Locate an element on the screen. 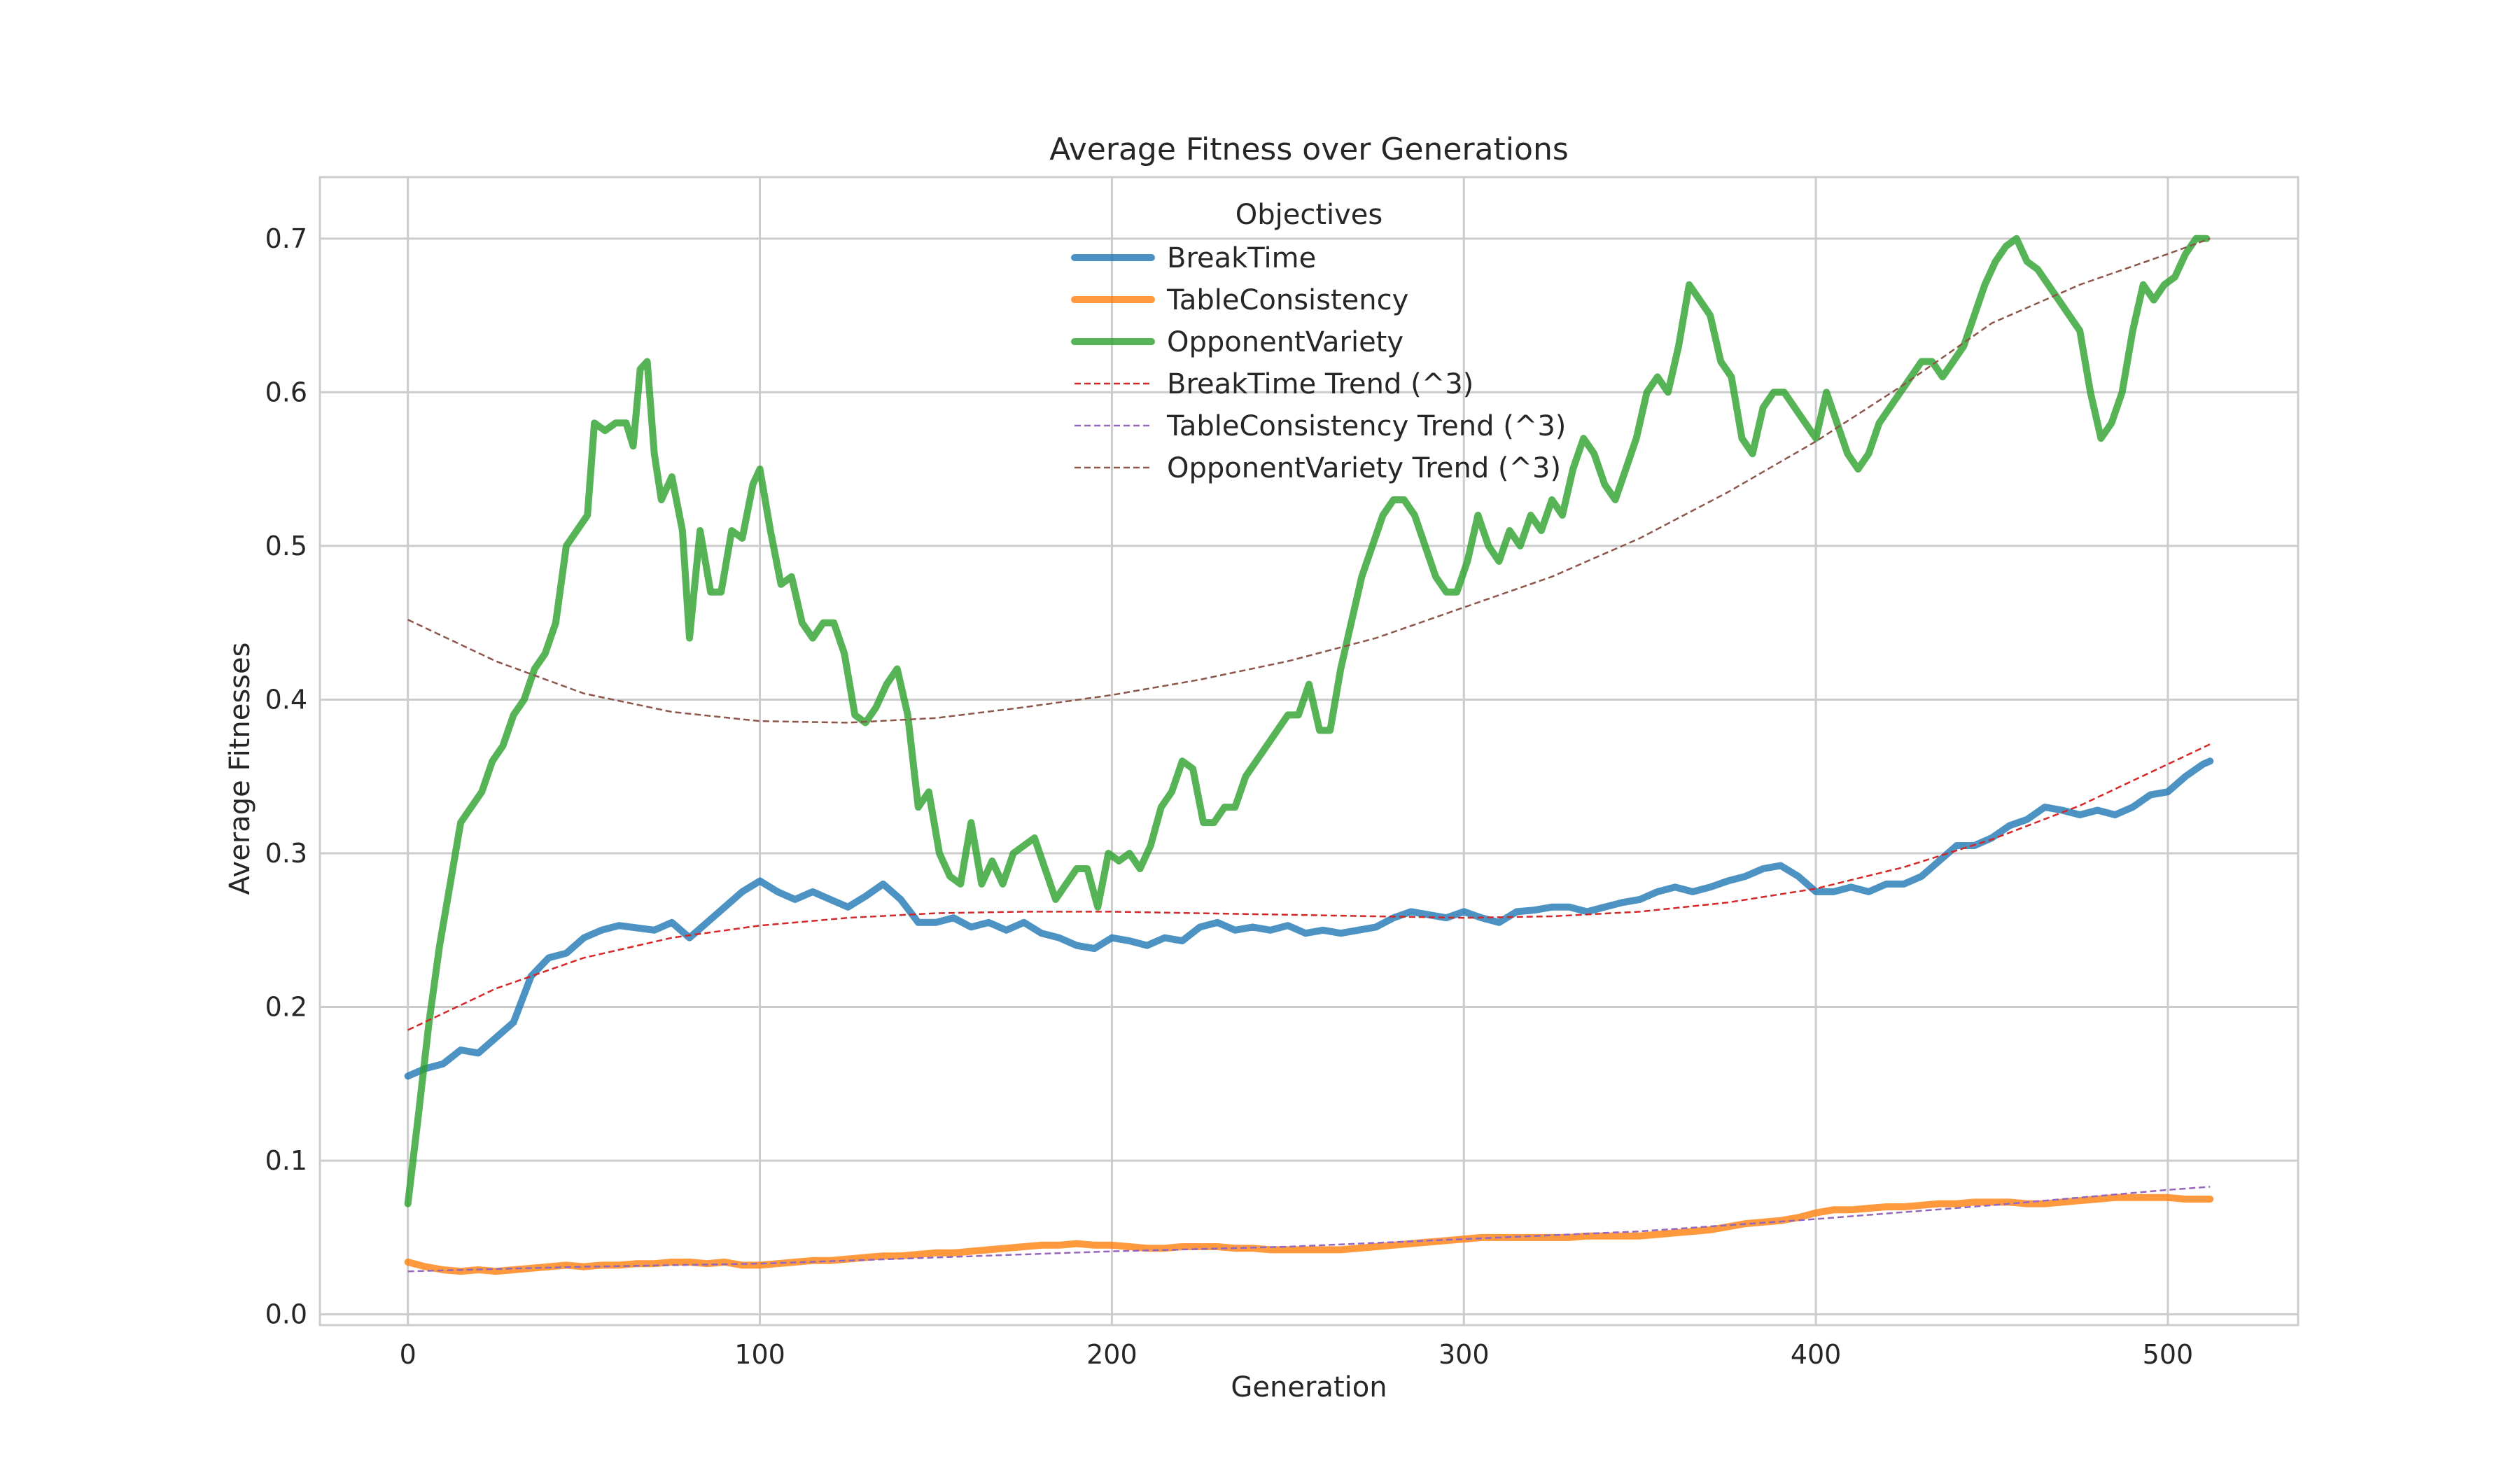  x-tick-label: 500 is located at coordinates (2168, 1354).